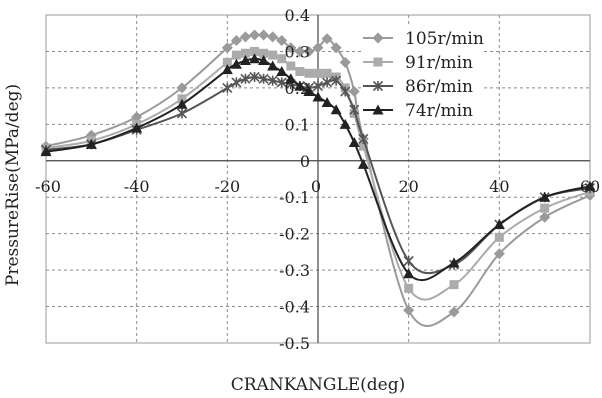 The width and height of the screenshot is (602, 398). I want to click on y-tick-label: -0.4, so click(294, 307).